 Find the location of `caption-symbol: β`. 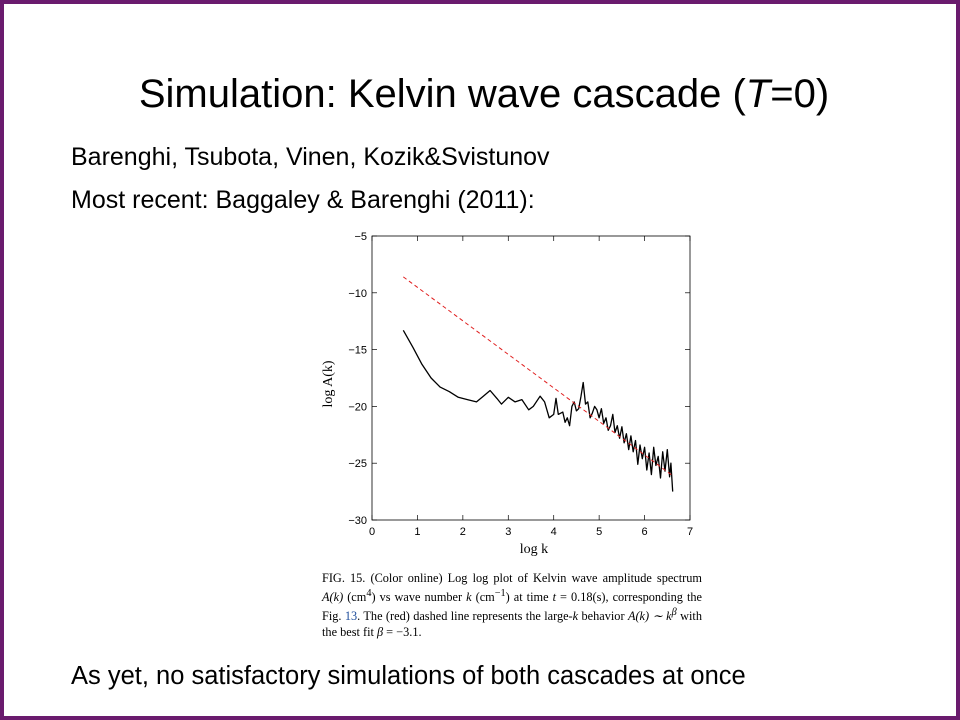

caption-symbol: β is located at coordinates (380, 632).